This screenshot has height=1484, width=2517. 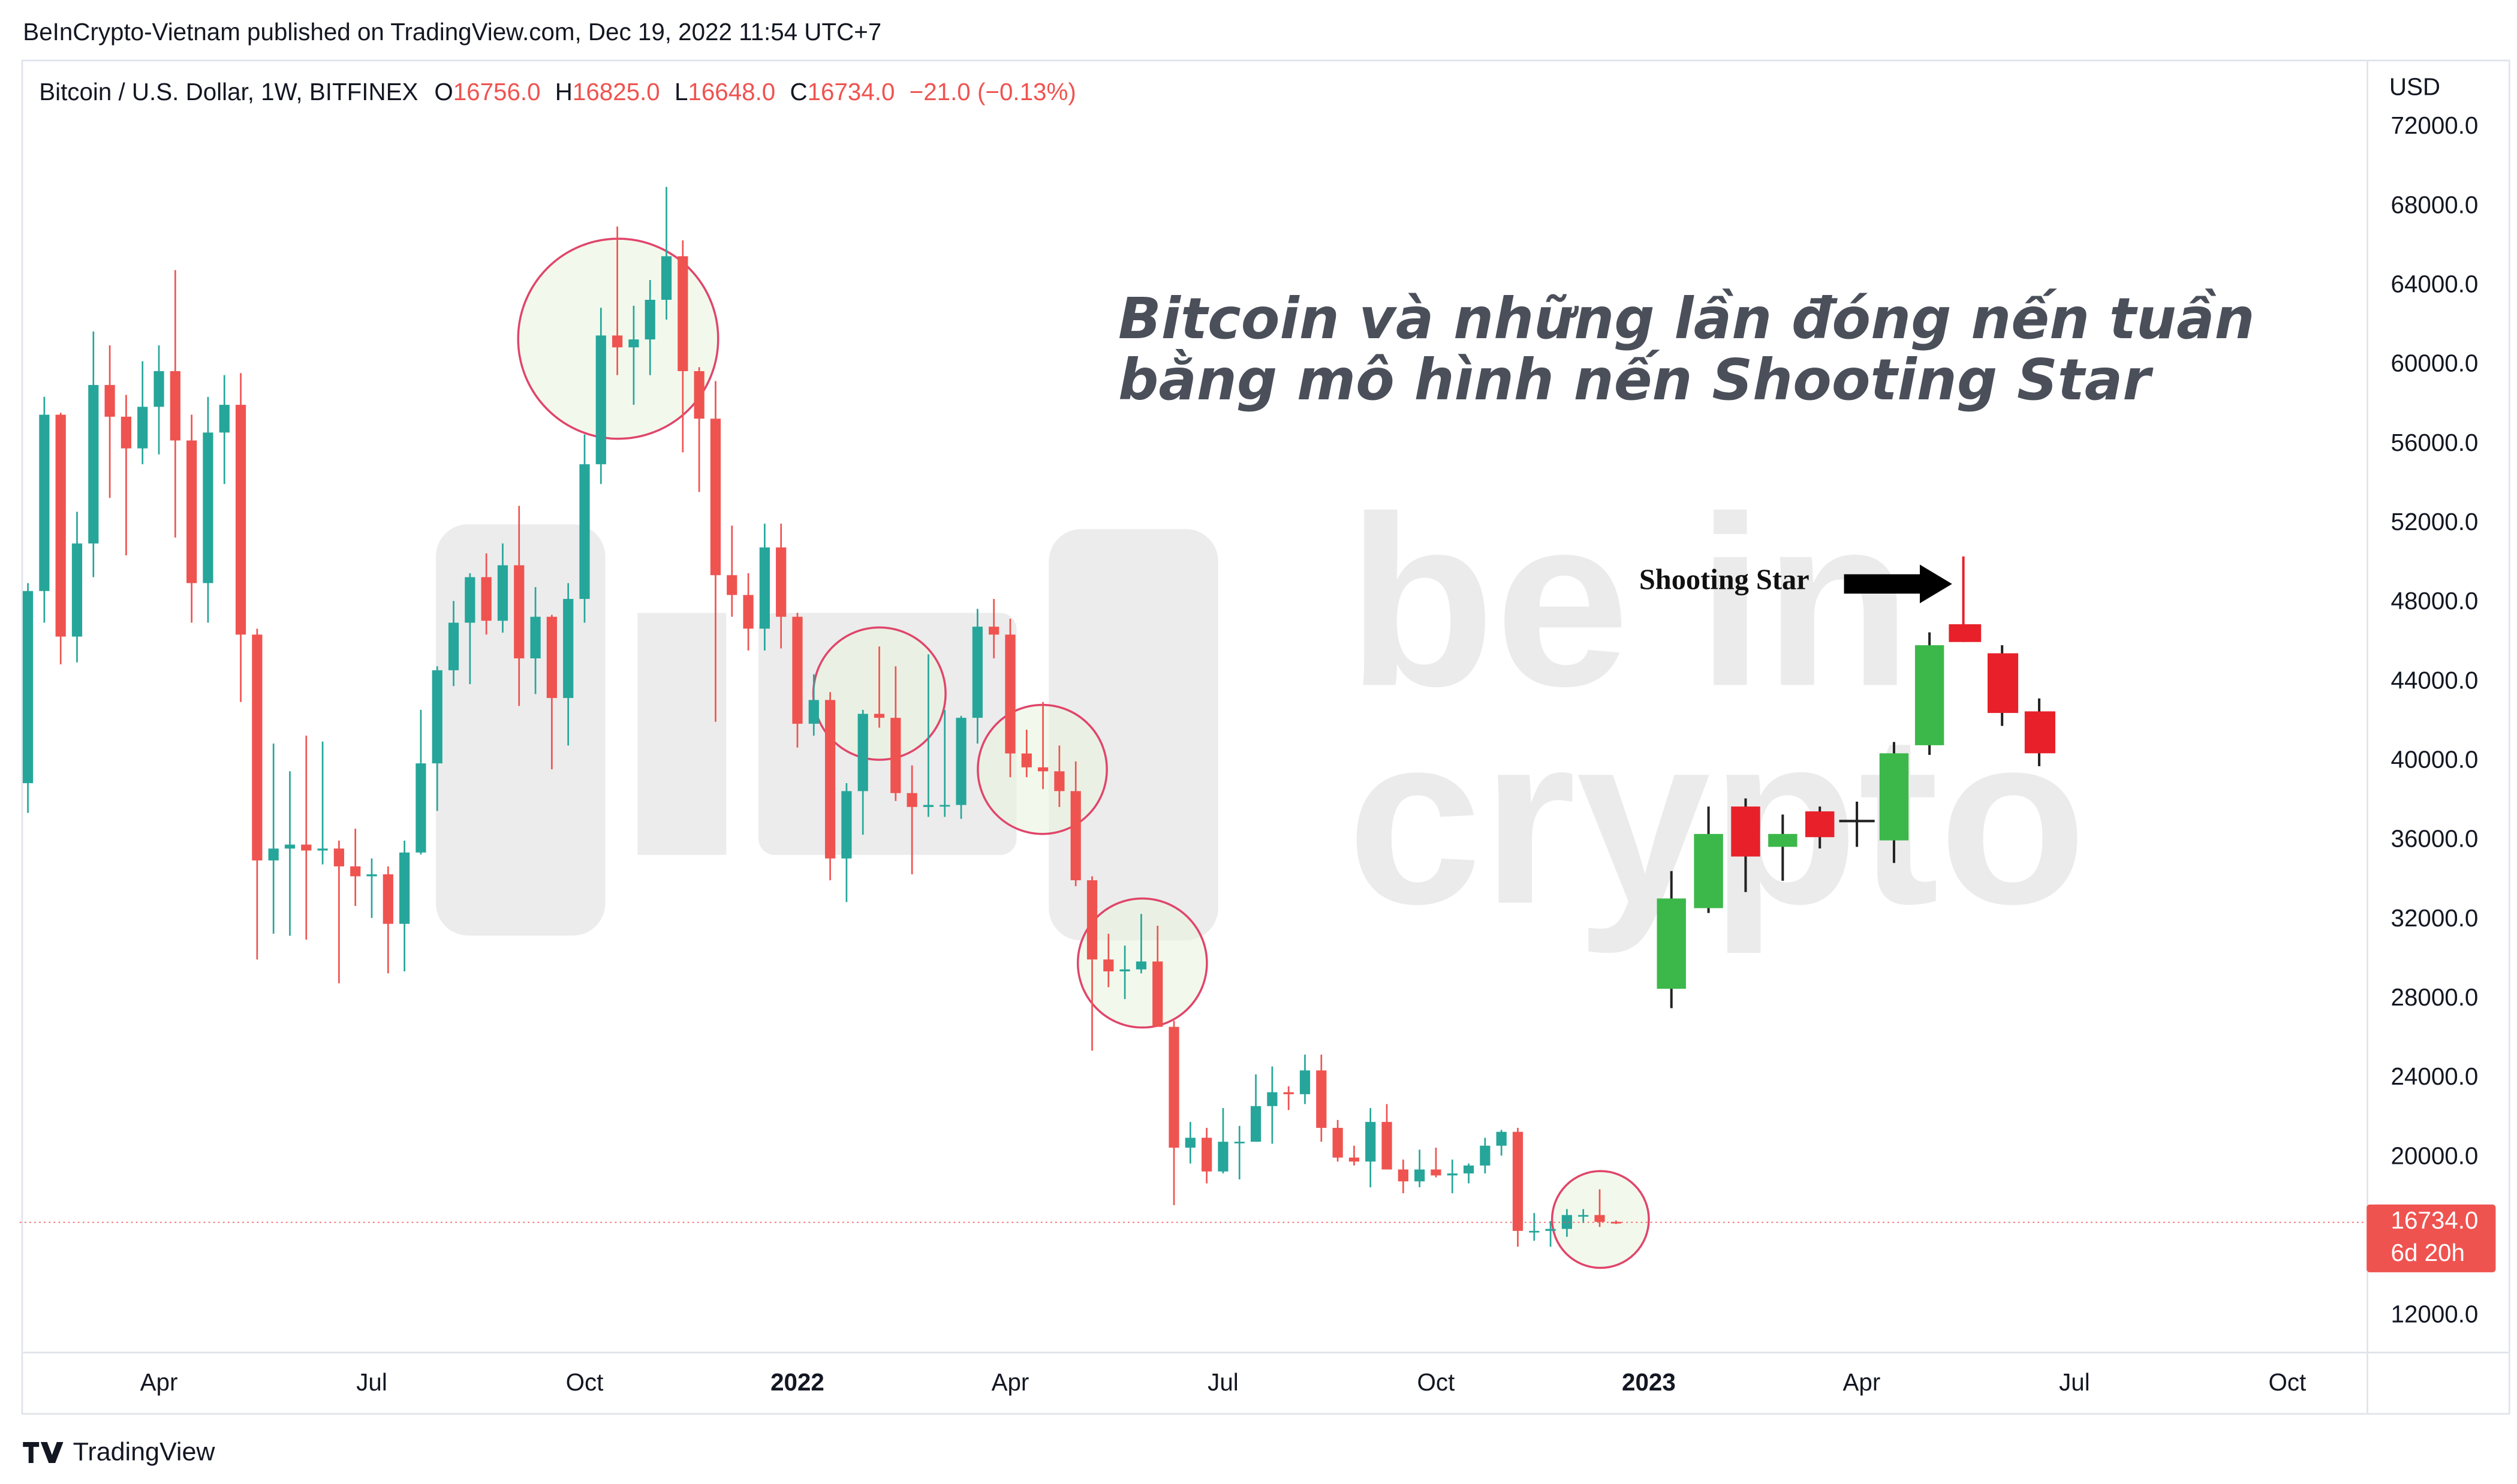 I want to click on ohlc-key: H, so click(x=564, y=92).